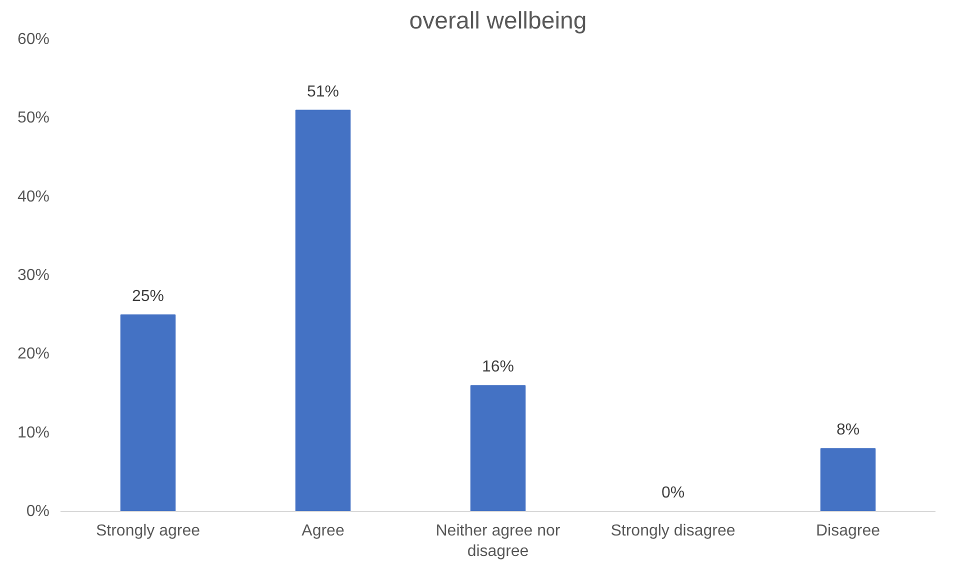 The width and height of the screenshot is (957, 583). I want to click on data-label: 16%, so click(498, 367).